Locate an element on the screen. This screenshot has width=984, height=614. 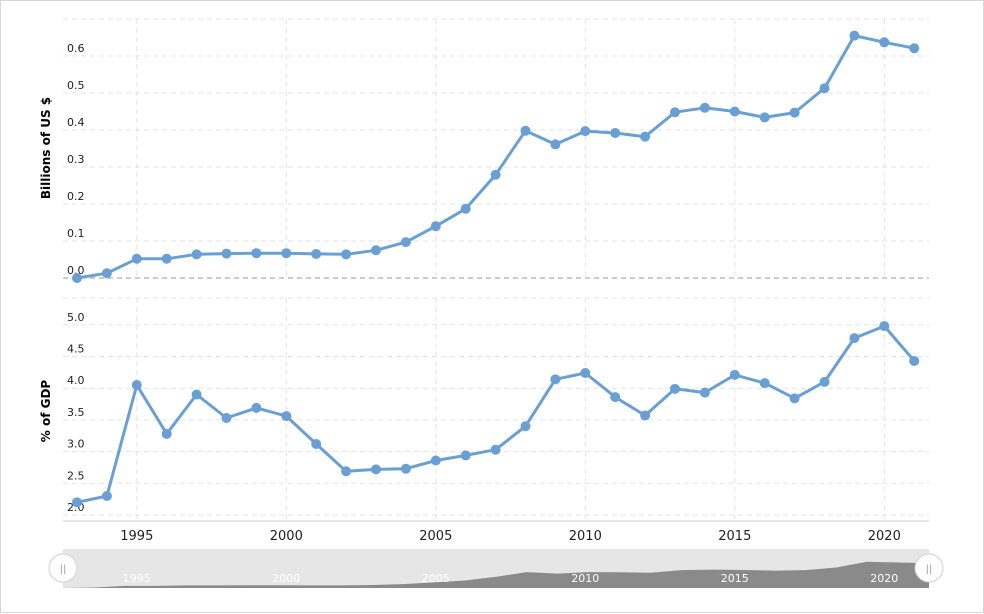
y-axis-label: % of GDP is located at coordinates (46, 411).